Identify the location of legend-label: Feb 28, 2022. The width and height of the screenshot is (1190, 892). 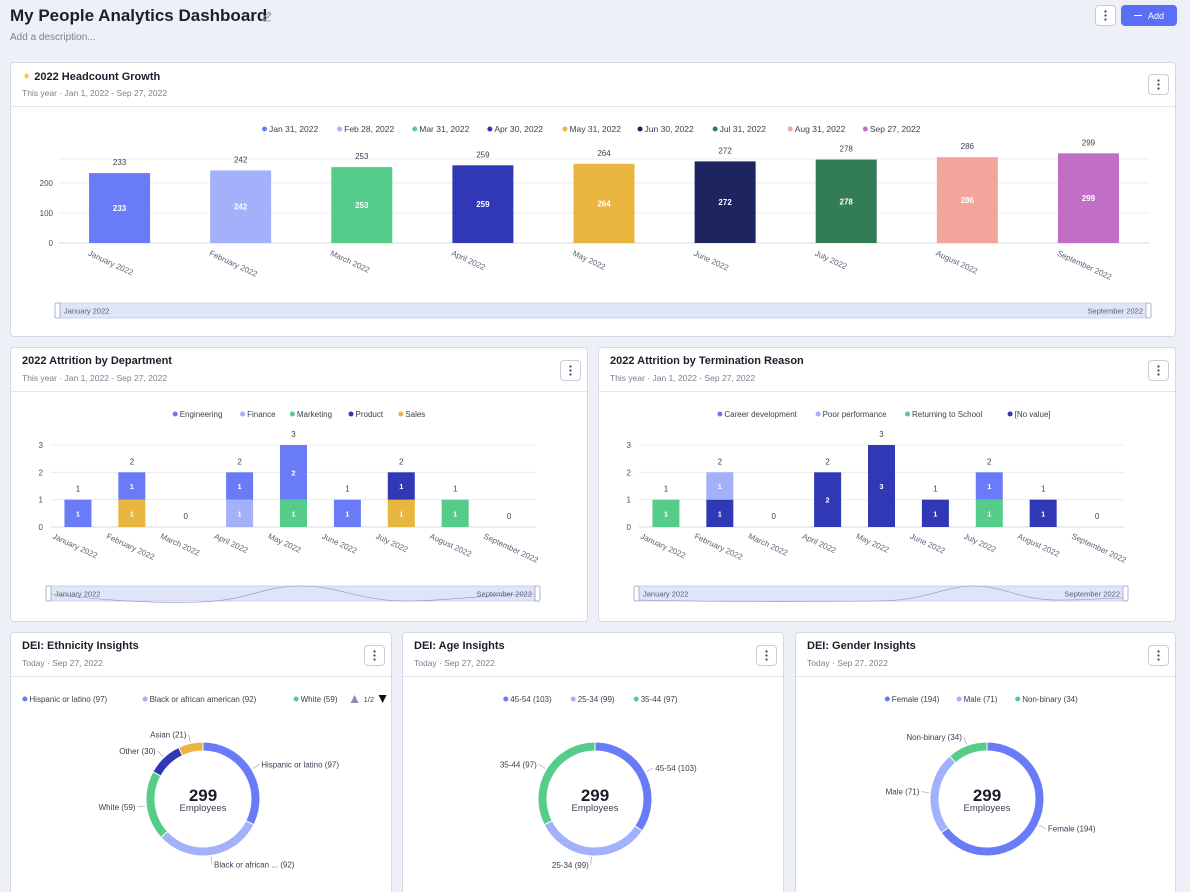
(369, 129).